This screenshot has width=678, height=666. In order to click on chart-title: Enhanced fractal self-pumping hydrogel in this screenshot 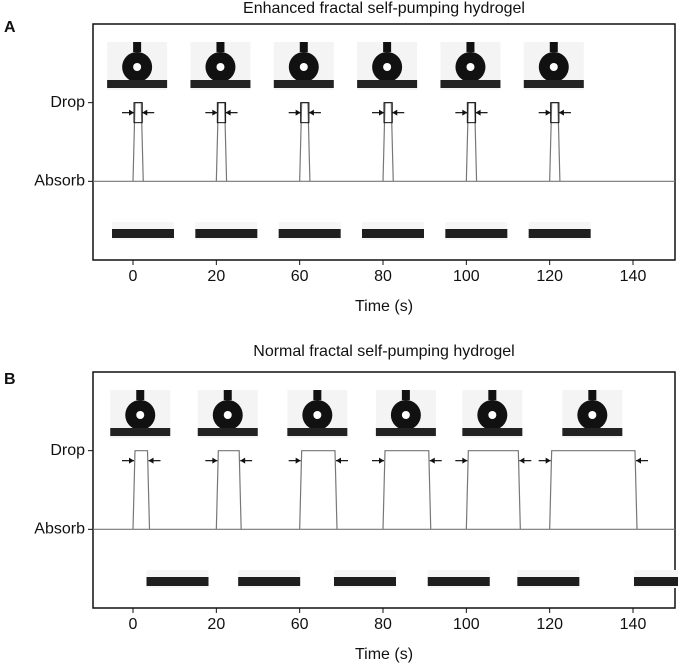, I will do `click(384, 8)`.